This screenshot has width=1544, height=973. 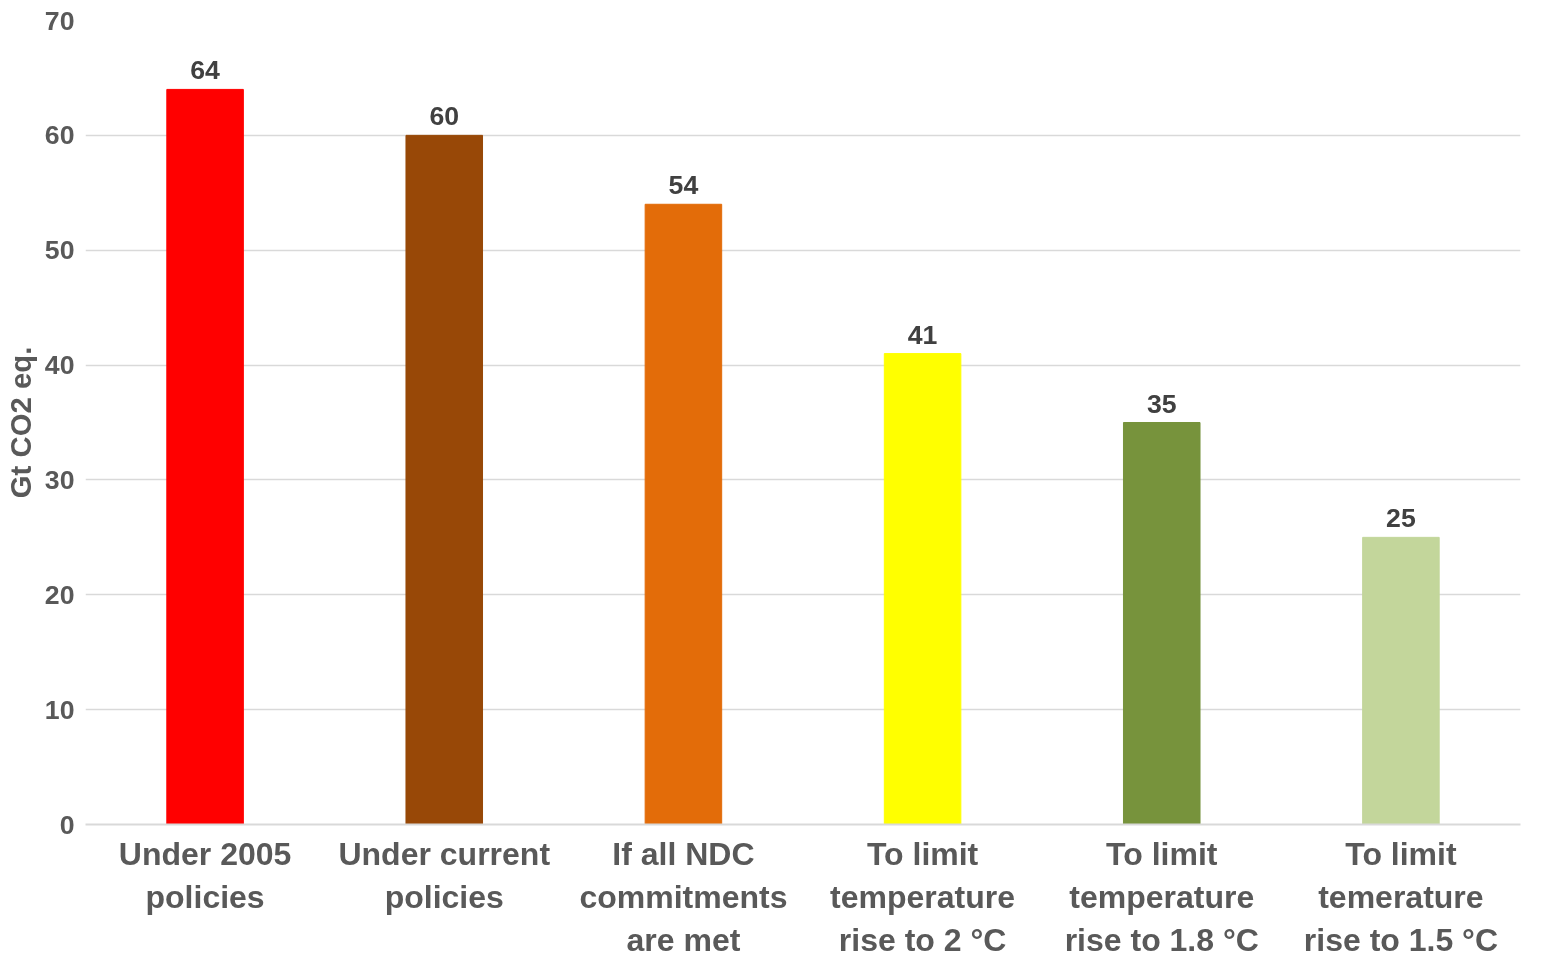 I want to click on x-tick-label: Under 2005 policies, so click(x=205, y=875).